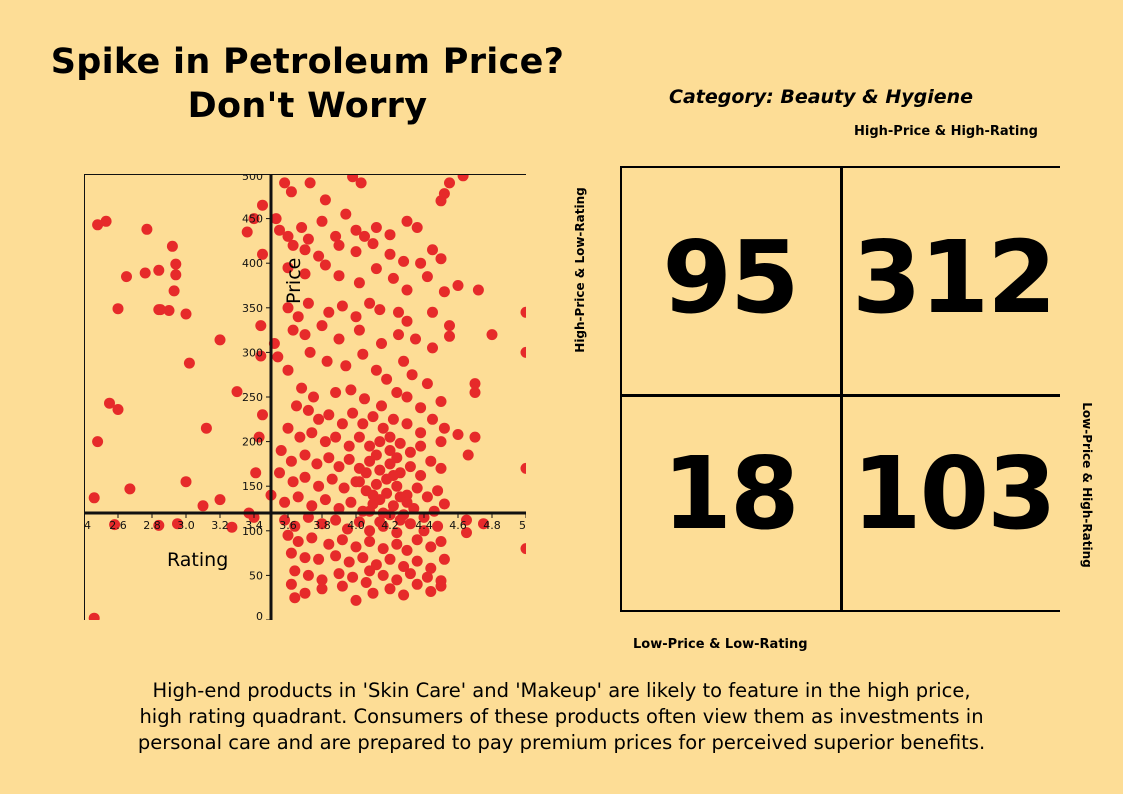 The height and width of the screenshot is (794, 1123). Describe the element at coordinates (954, 493) in the screenshot. I see `count-low-price-high-rating: 103` at that location.